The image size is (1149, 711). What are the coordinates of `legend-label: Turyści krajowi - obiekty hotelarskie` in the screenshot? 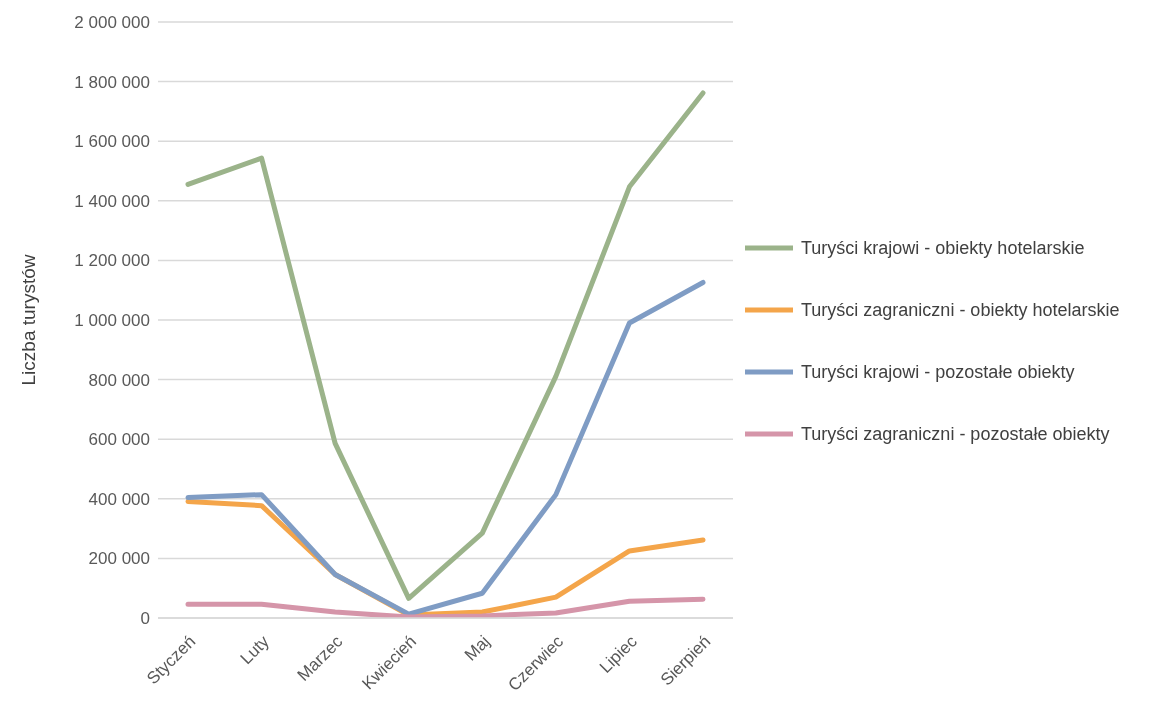 It's located at (943, 248).